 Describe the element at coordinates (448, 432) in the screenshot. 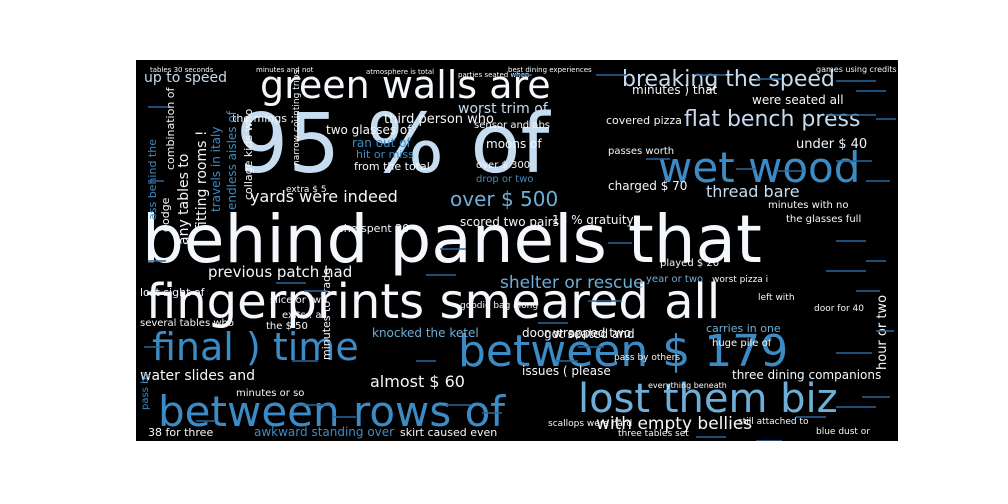

I see `cloud-word: skirt caused even` at that location.